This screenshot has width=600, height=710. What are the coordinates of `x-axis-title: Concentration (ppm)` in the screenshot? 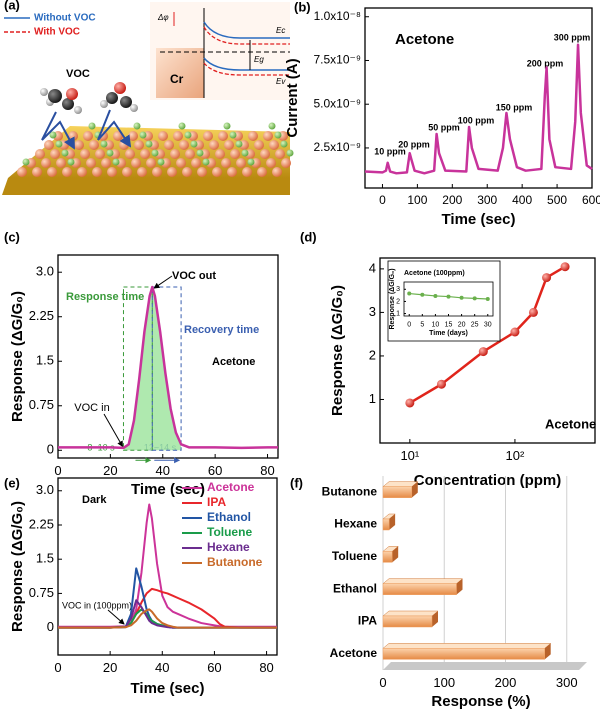 It's located at (488, 480).